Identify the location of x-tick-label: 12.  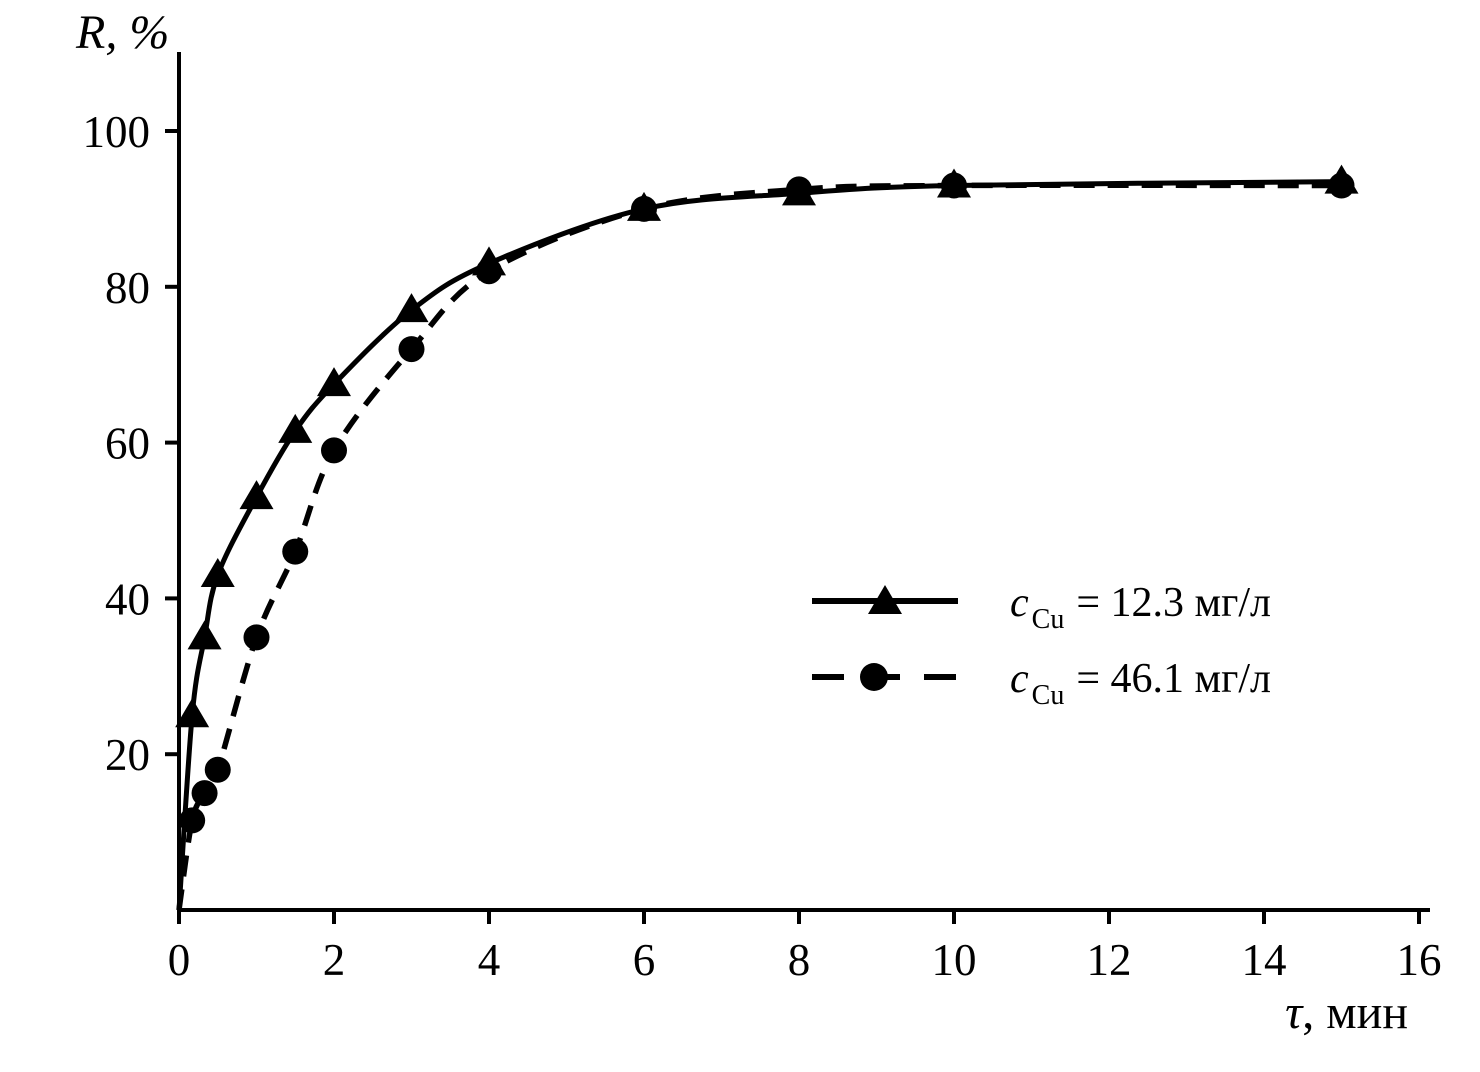
(1109, 960).